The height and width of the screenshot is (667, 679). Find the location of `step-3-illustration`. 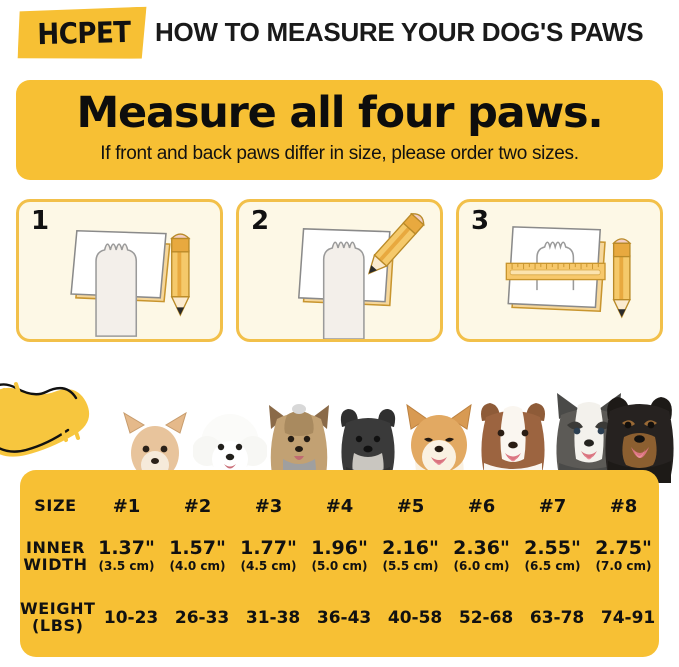

step-3-illustration is located at coordinates (568, 272).